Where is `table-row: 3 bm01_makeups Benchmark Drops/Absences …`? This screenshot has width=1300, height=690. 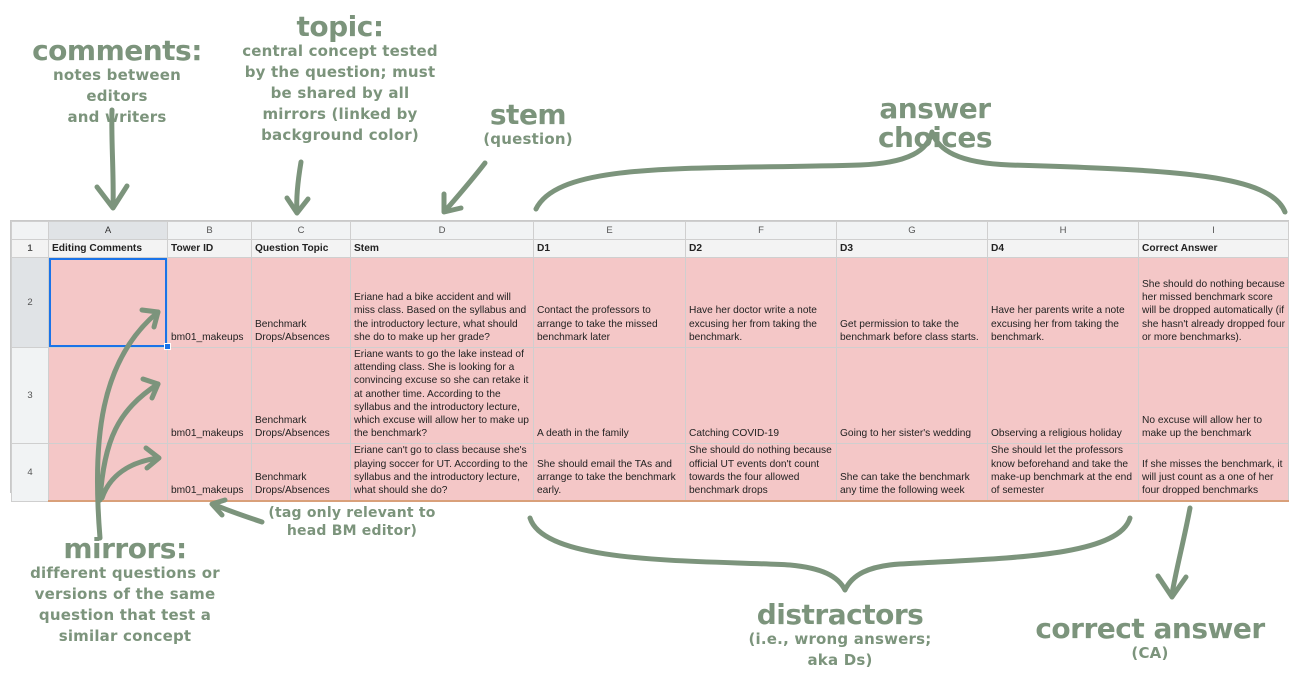
table-row: 3 bm01_makeups Benchmark Drops/Absences … is located at coordinates (650, 395).